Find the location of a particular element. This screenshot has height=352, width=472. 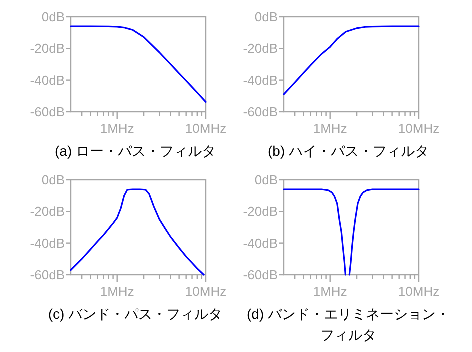

text: (c) バンド・パス・フィルタ is located at coordinates (135, 314).